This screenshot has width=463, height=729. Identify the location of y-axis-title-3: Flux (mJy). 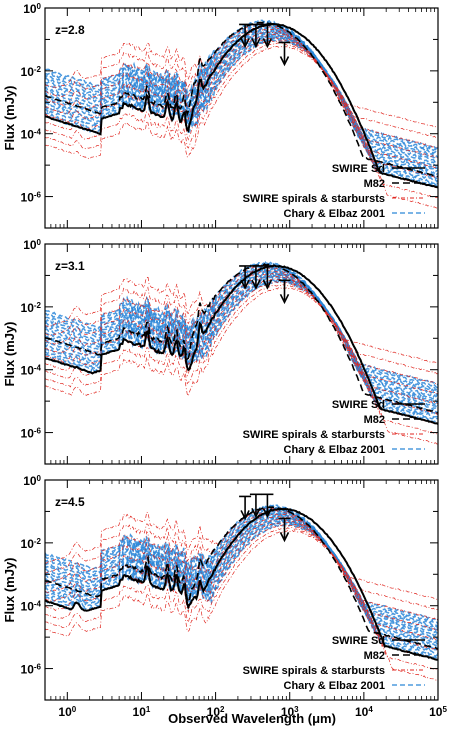
(9, 589).